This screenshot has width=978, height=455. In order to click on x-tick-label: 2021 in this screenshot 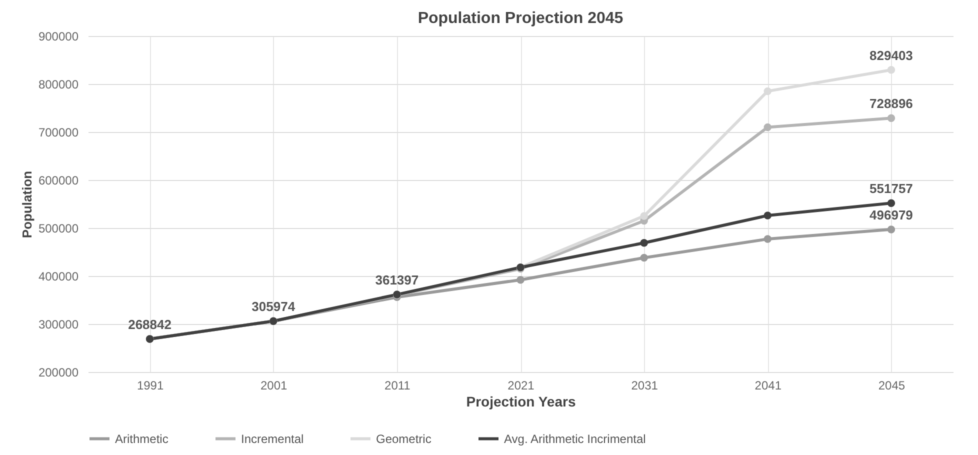, I will do `click(521, 385)`.